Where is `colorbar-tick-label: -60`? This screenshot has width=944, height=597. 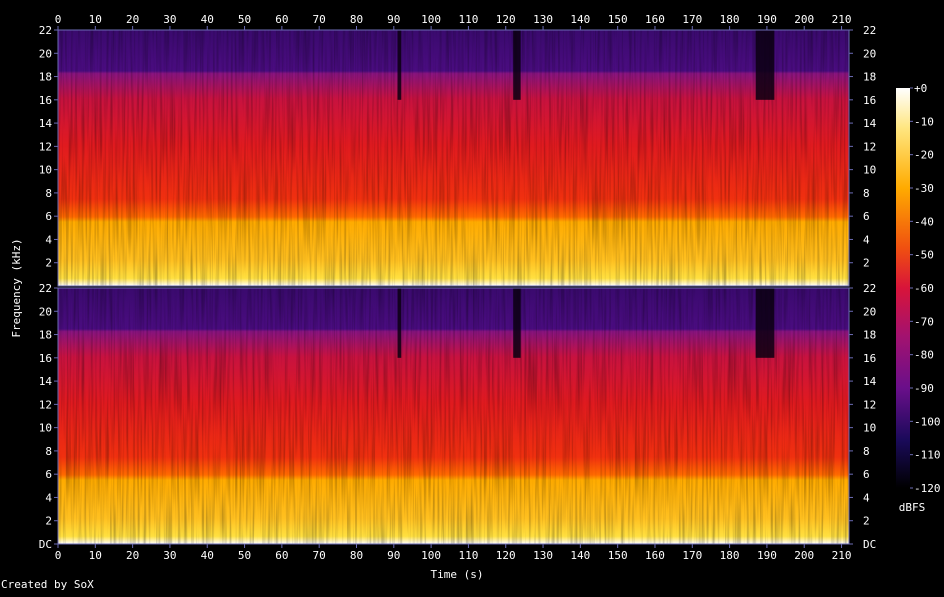
colorbar-tick-label: -60 is located at coordinates (924, 288).